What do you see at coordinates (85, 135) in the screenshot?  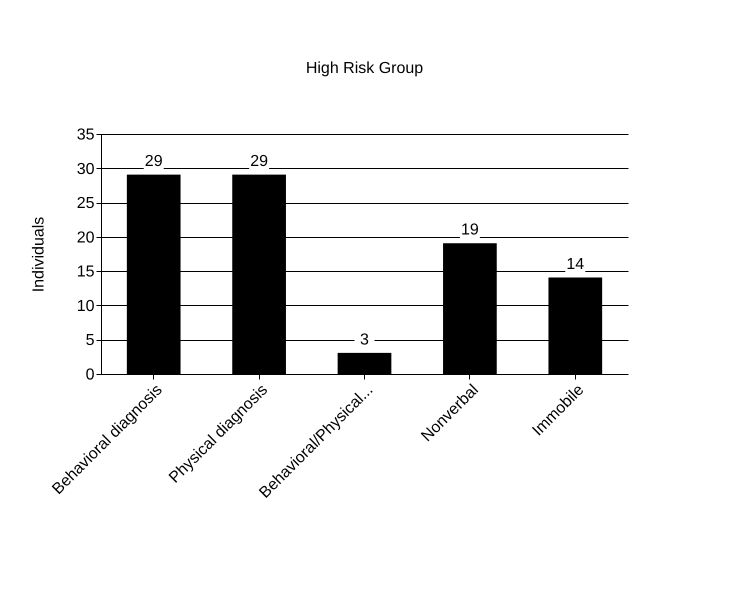 I see `y-tick-label: 35` at bounding box center [85, 135].